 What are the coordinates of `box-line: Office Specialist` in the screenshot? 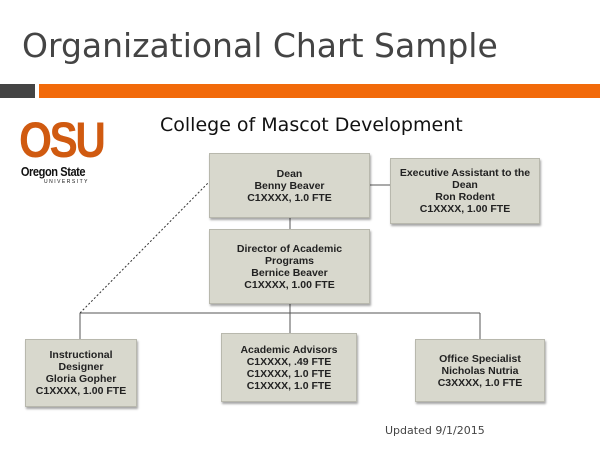 It's located at (480, 358).